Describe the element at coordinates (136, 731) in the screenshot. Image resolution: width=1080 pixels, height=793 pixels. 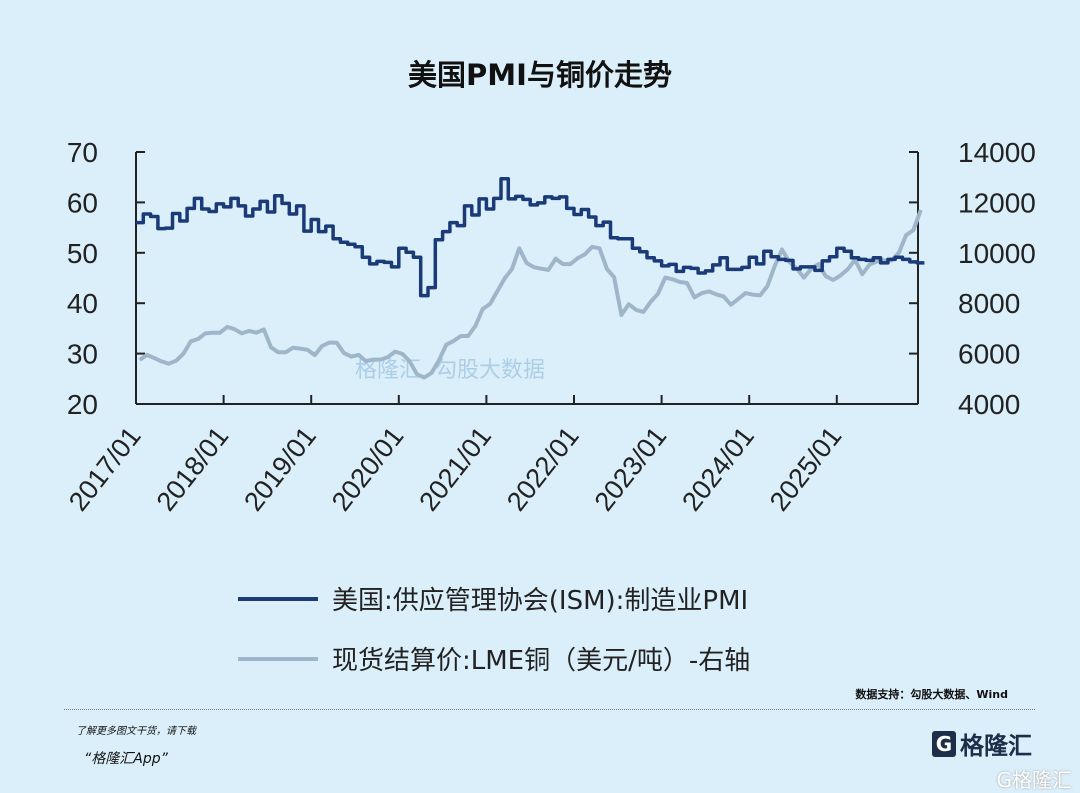
I see `promo-text: 了解更多图文干货，请下载` at that location.